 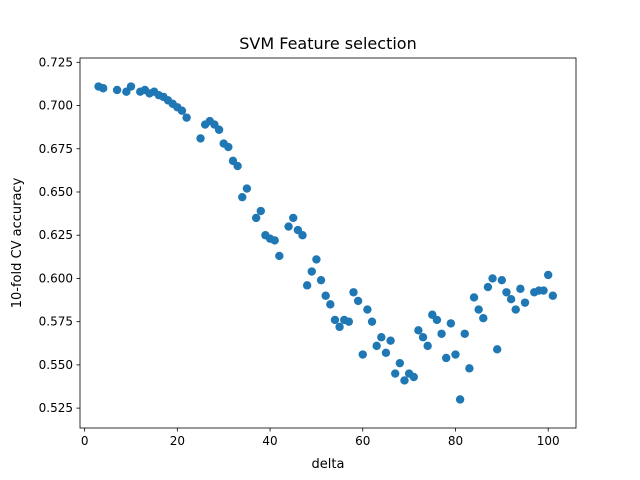 I want to click on y-tick-label: 0.625, so click(x=56, y=235).